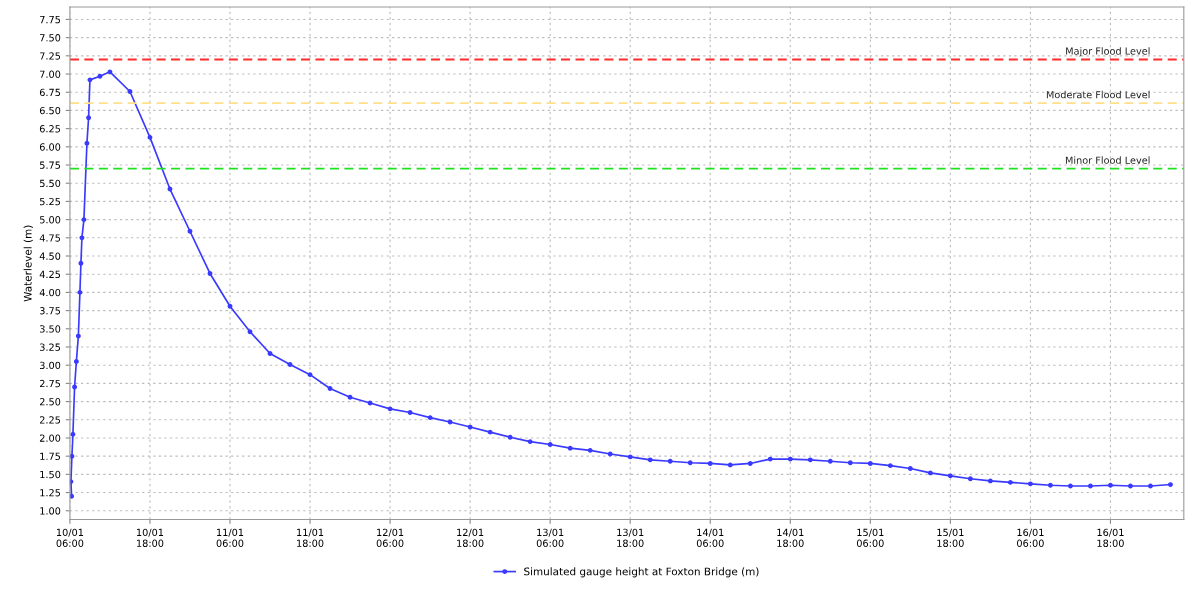  What do you see at coordinates (50, 474) in the screenshot?
I see `y-tick-label: 1.50` at bounding box center [50, 474].